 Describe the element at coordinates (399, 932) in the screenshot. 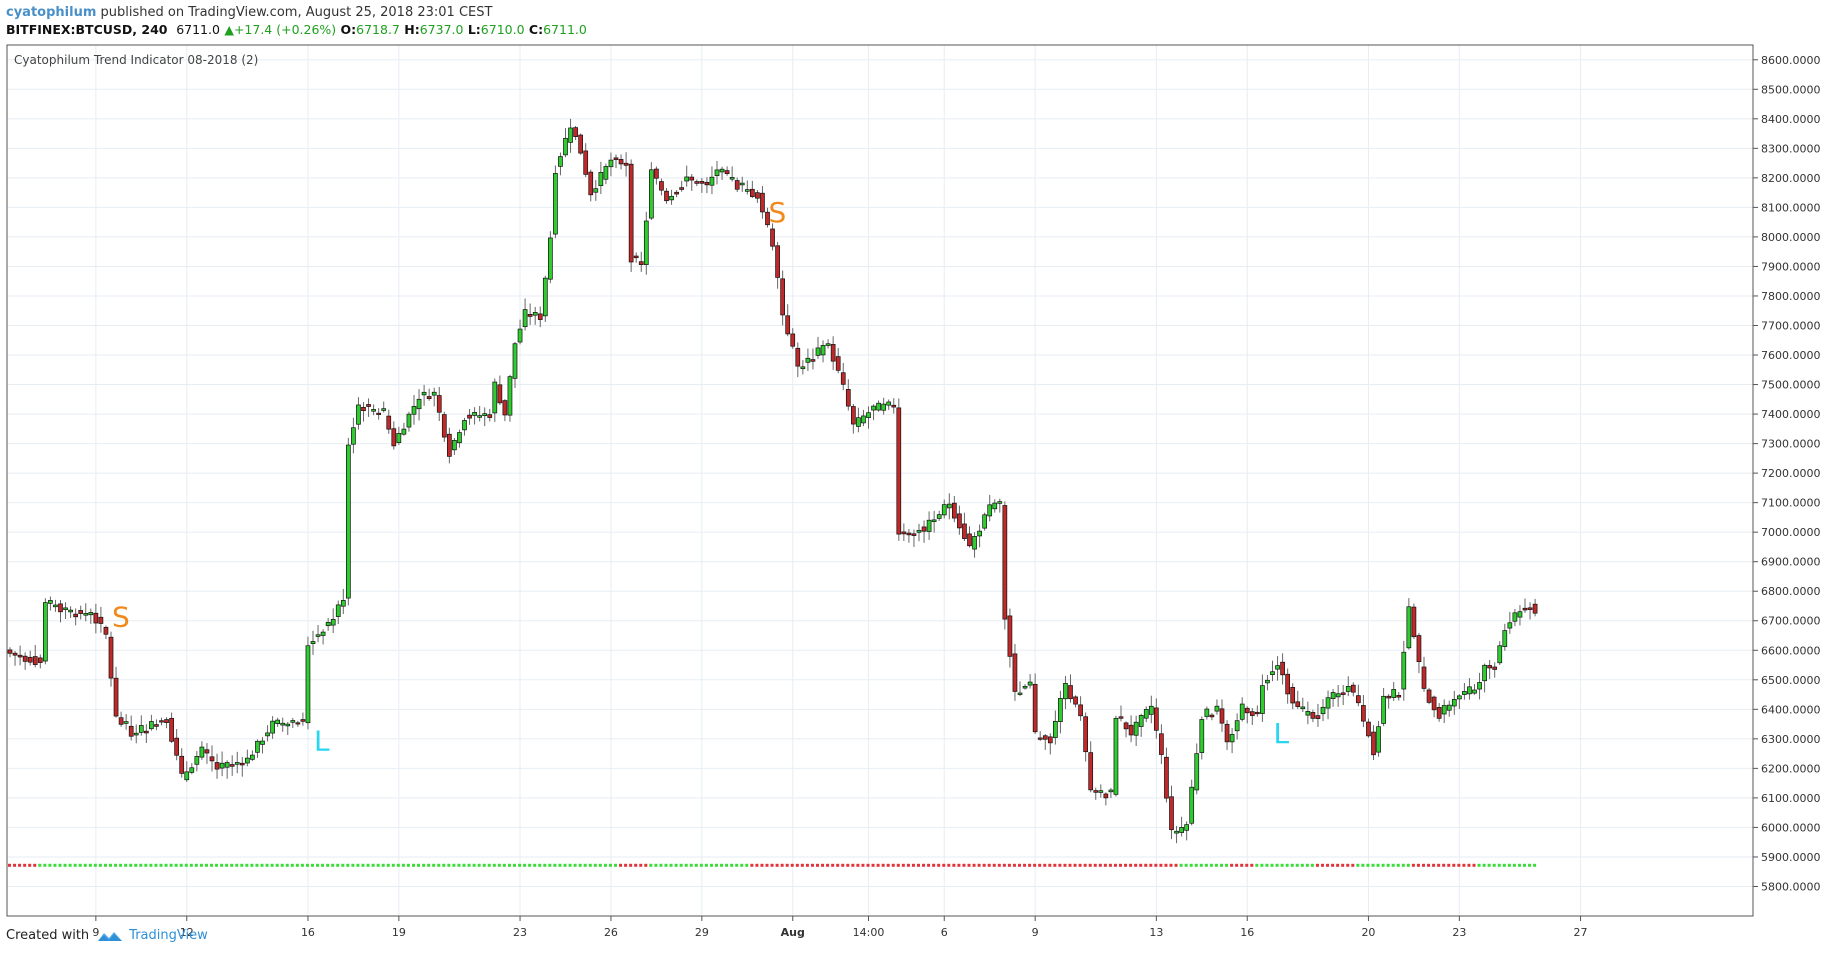

I see `x-tick-label: 19` at that location.